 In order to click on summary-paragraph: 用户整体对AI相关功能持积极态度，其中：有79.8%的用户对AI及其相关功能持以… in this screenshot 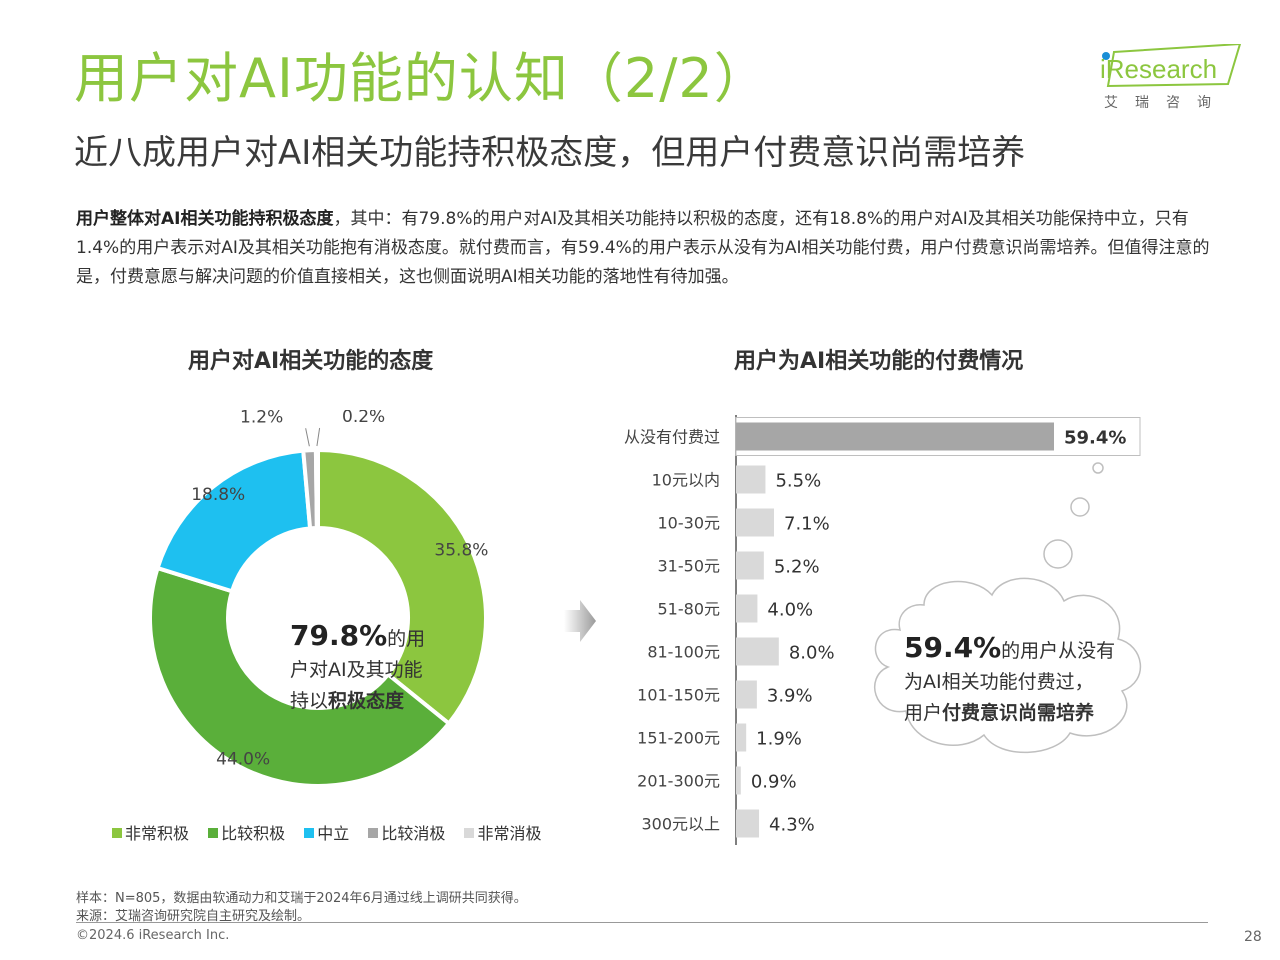, I will do `click(646, 248)`.